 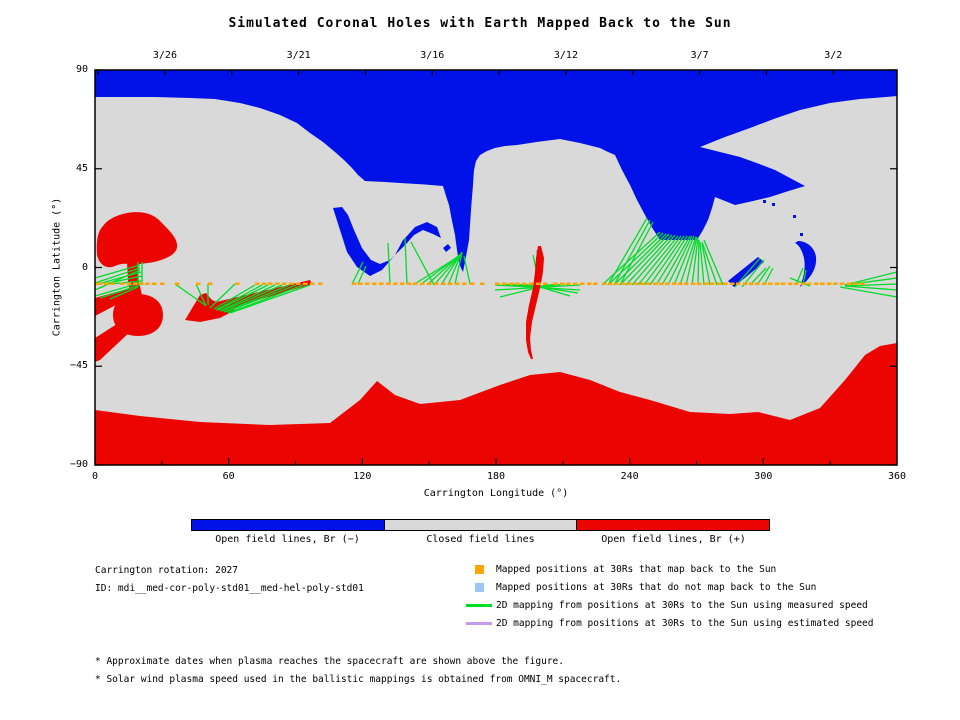 I want to click on date-label: 3/7, so click(x=699, y=55).